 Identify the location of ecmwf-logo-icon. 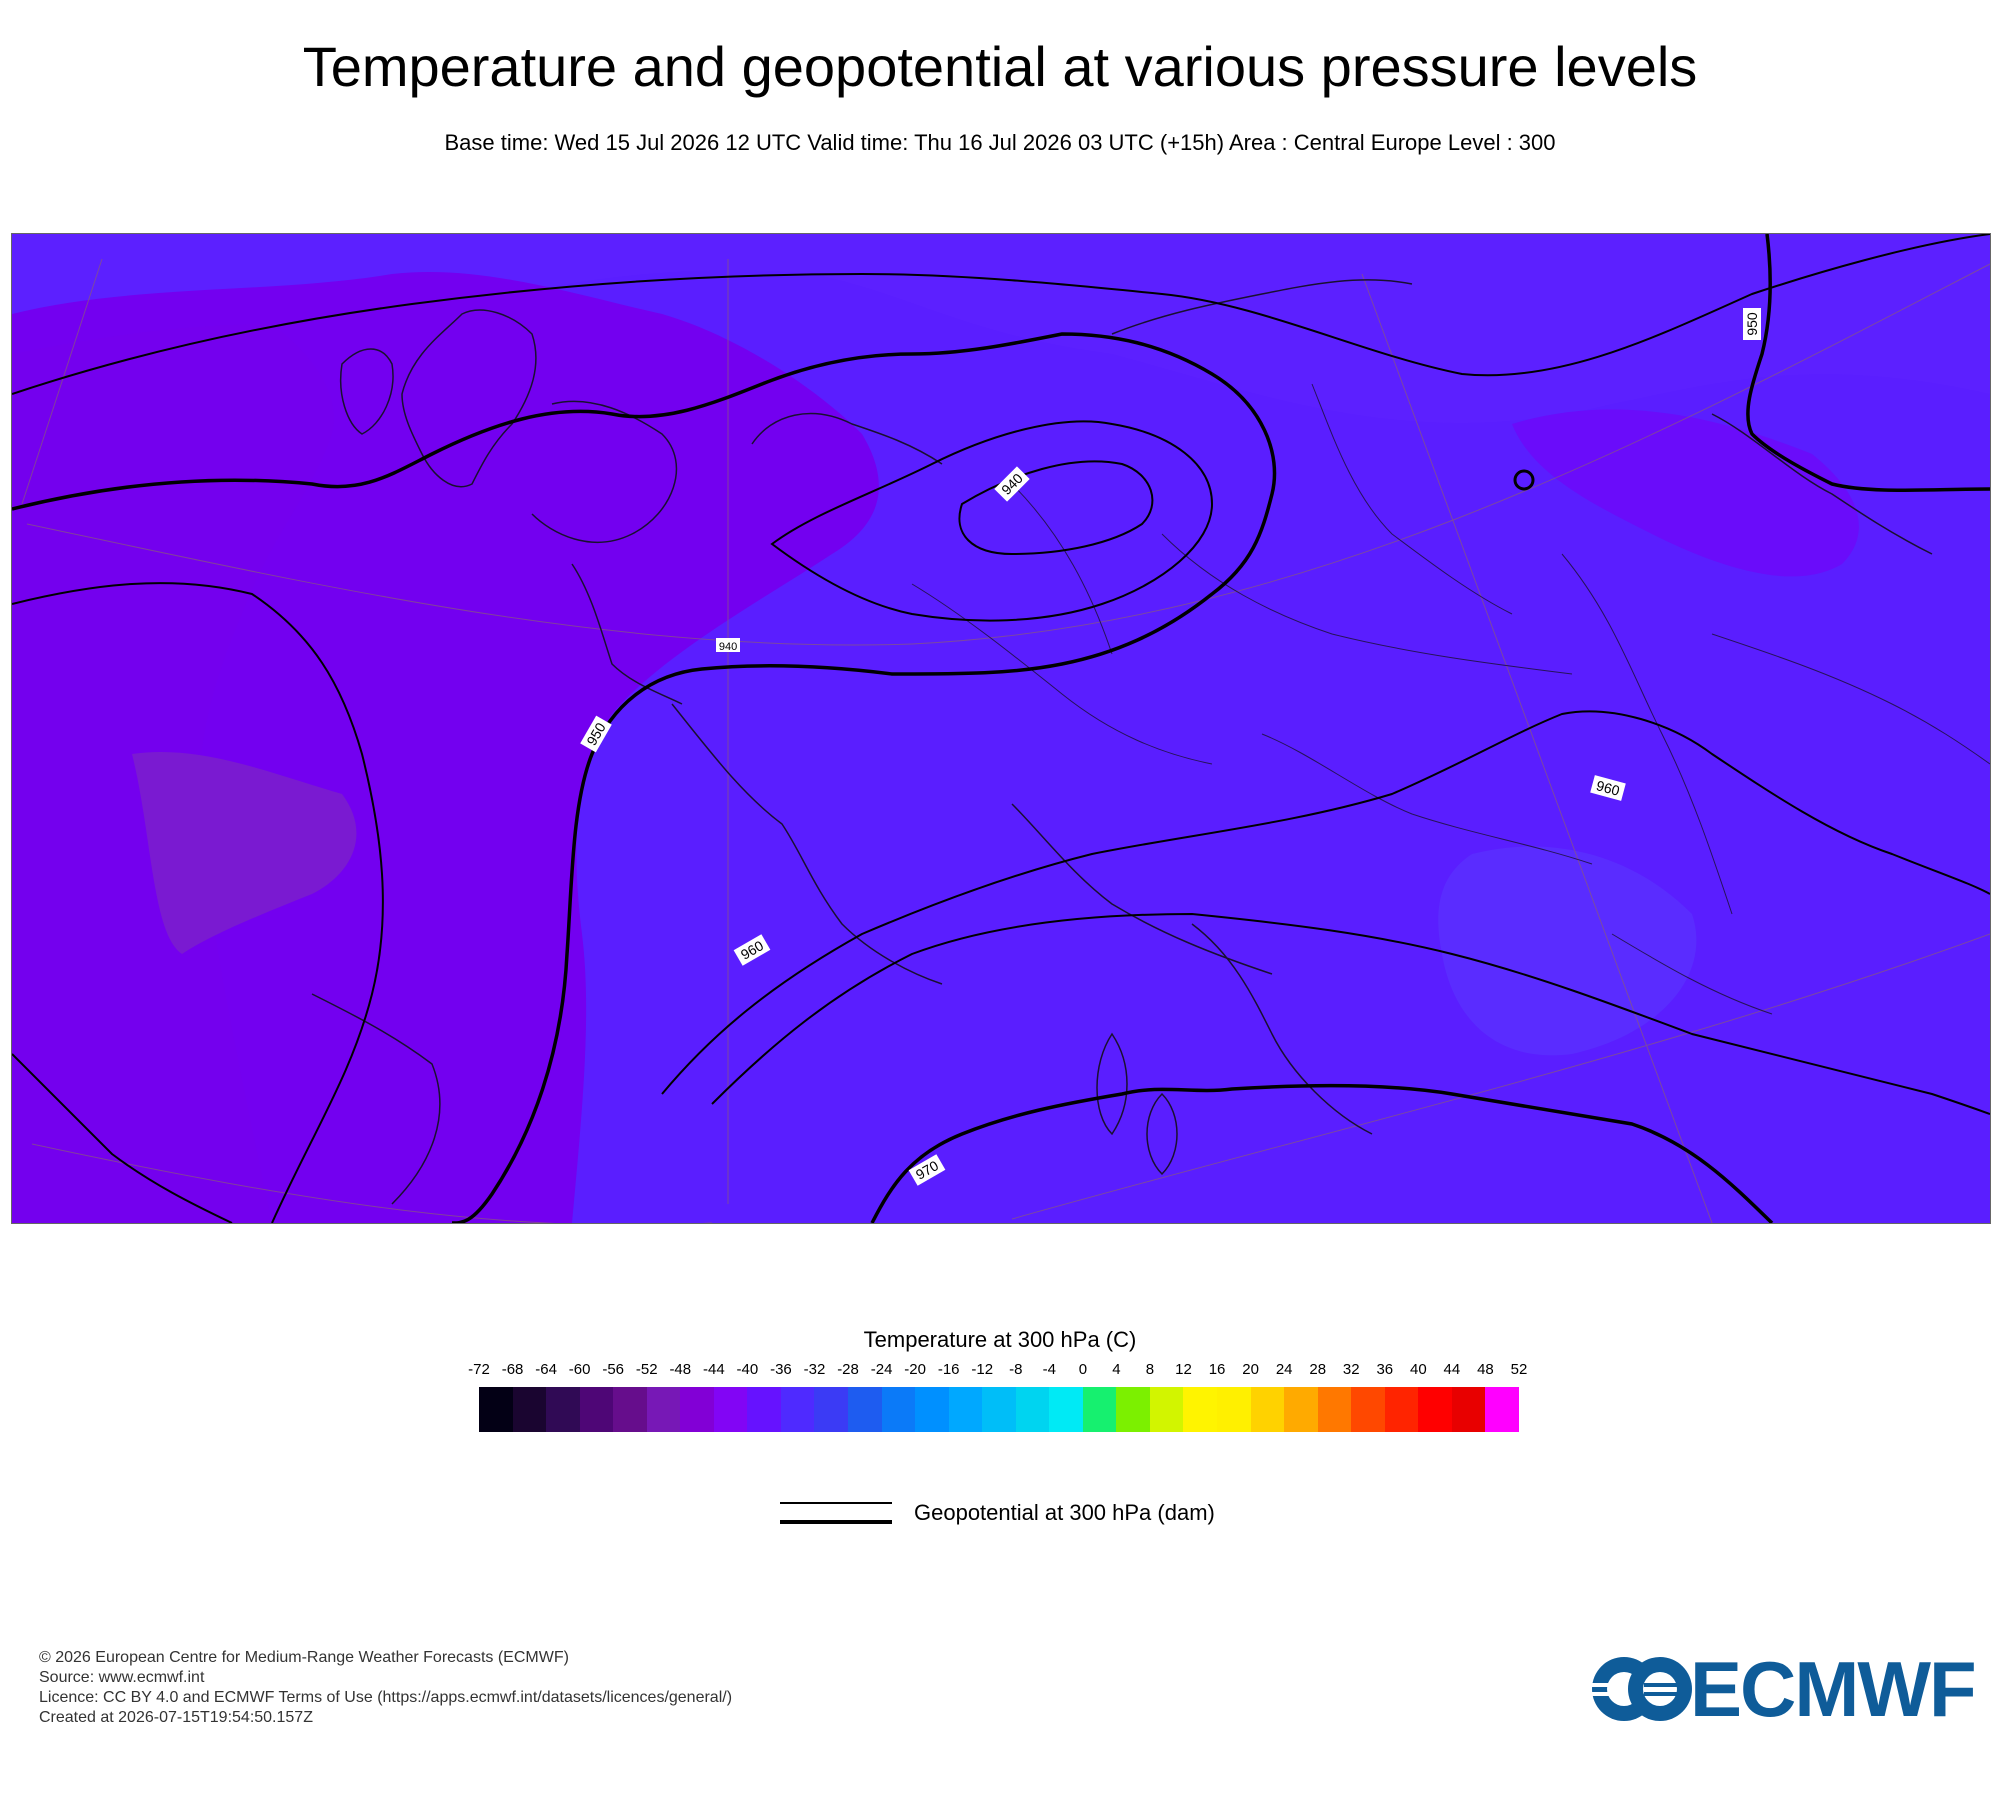
(1641, 1689).